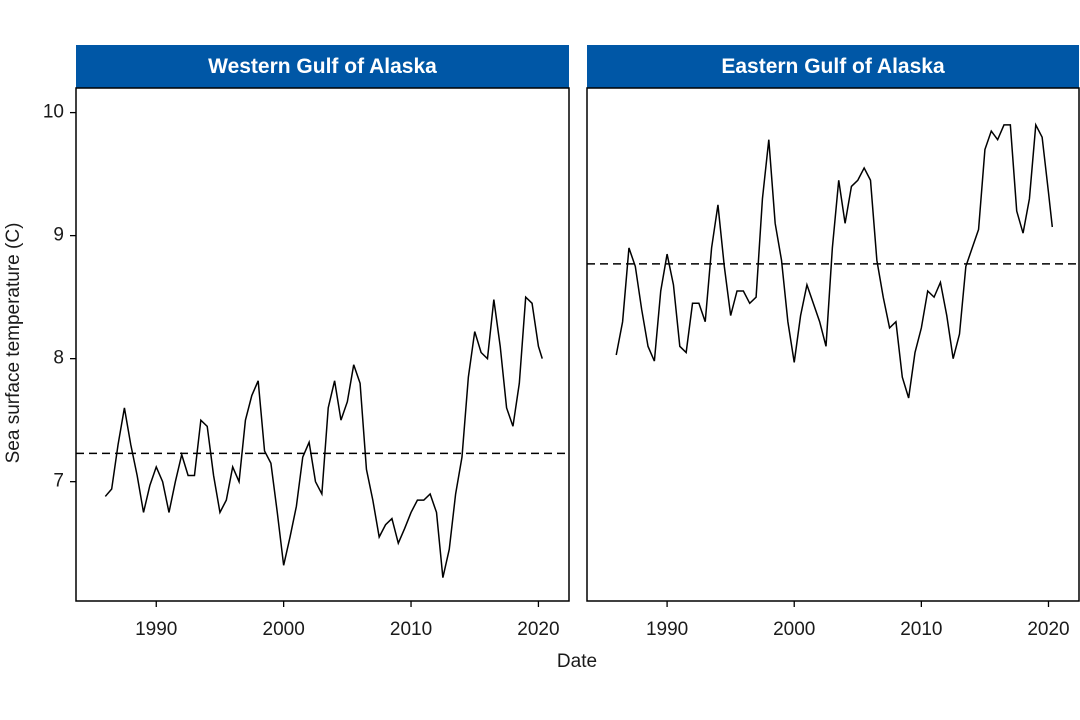 The height and width of the screenshot is (720, 1080). I want to click on strip-title: Eastern Gulf of Alaska, so click(833, 66).